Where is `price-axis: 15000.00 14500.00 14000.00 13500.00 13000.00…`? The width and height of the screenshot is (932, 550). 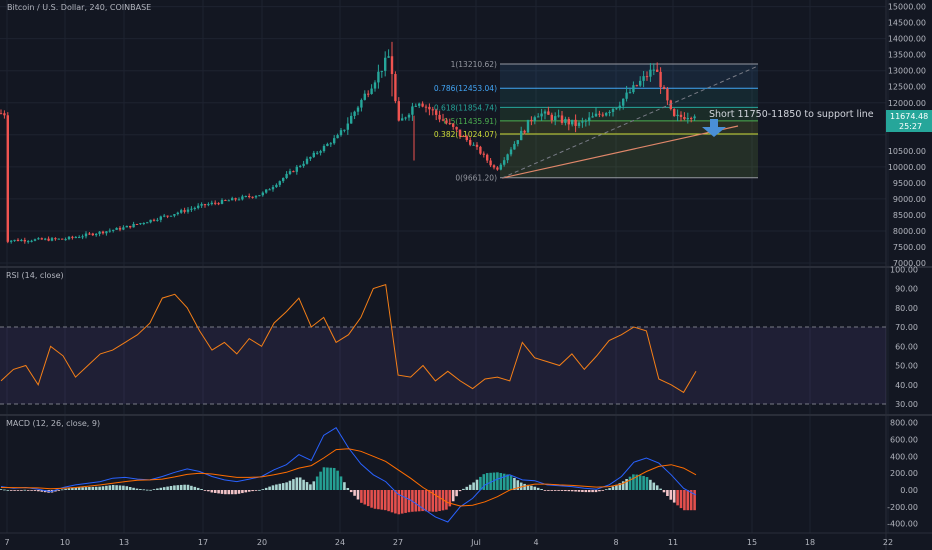
price-axis: 15000.00 14500.00 14000.00 13500.00 13000.00… is located at coordinates (907, 135).